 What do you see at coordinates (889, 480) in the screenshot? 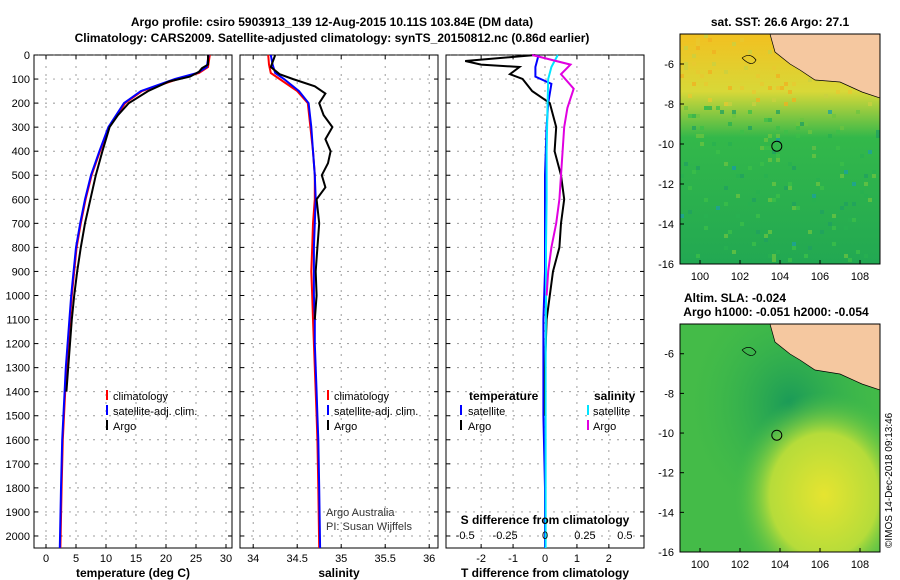
I see `imos-credit: ©IMOS 14-Dec-2018 09:13:46` at bounding box center [889, 480].